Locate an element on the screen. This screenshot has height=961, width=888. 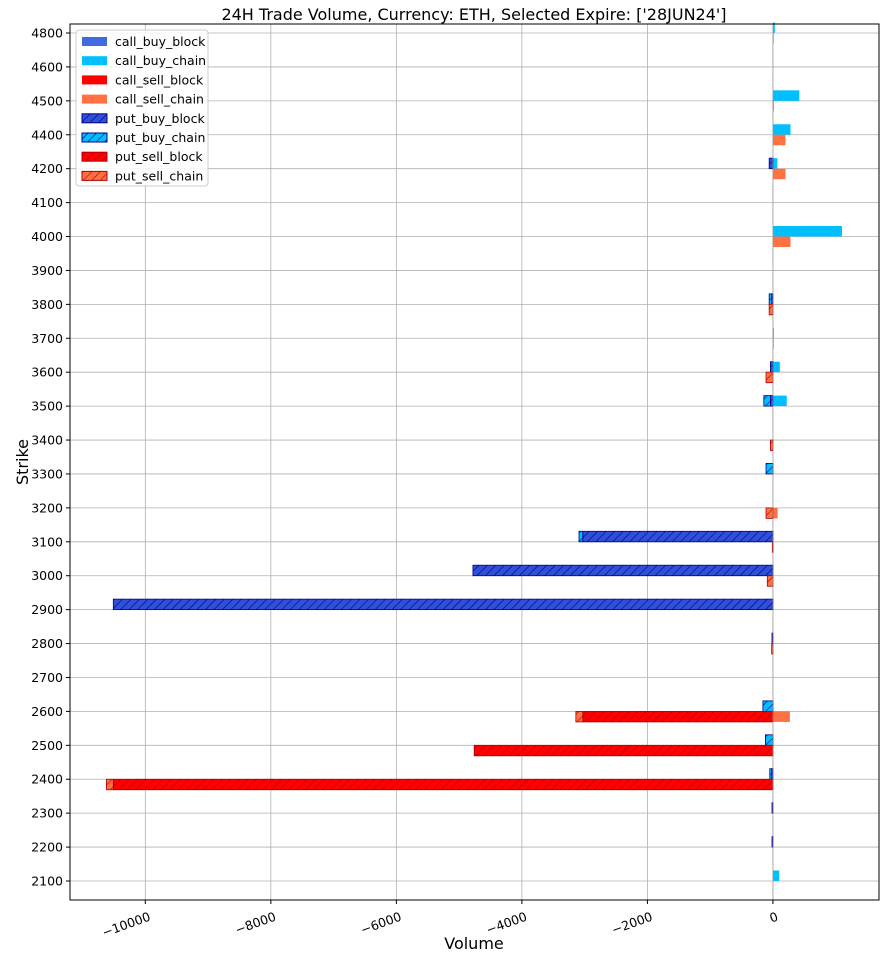
legend-box is located at coordinates (142, 108).